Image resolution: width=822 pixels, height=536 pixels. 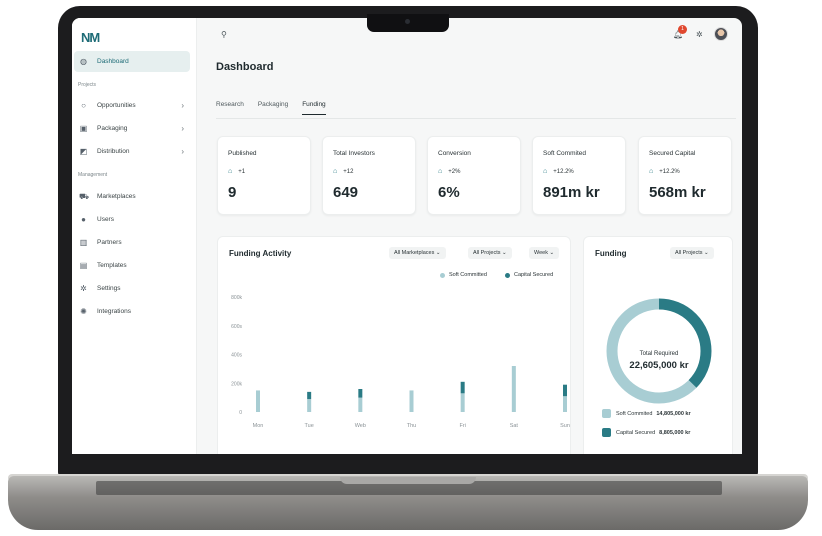 What do you see at coordinates (132, 61) in the screenshot?
I see `sidebar-item-dashboard: ◍ Dashboard` at bounding box center [132, 61].